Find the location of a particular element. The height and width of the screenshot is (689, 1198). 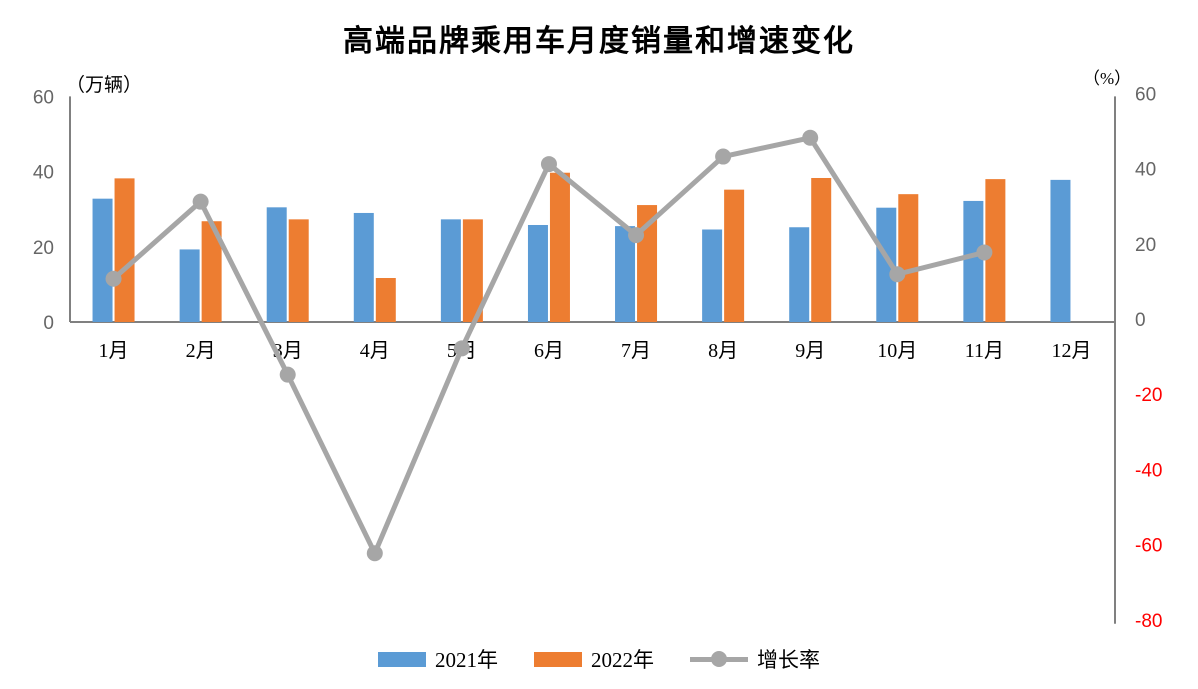

right-axis-tick-label: -80 is located at coordinates (1148, 621).